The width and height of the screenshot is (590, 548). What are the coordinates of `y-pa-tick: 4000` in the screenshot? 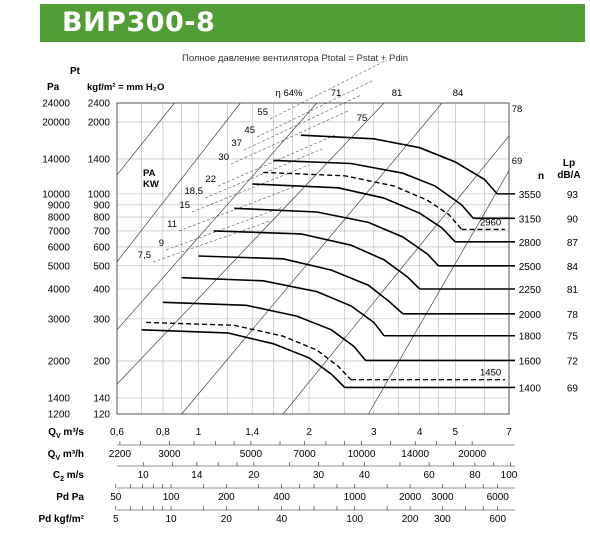 It's located at (59, 290).